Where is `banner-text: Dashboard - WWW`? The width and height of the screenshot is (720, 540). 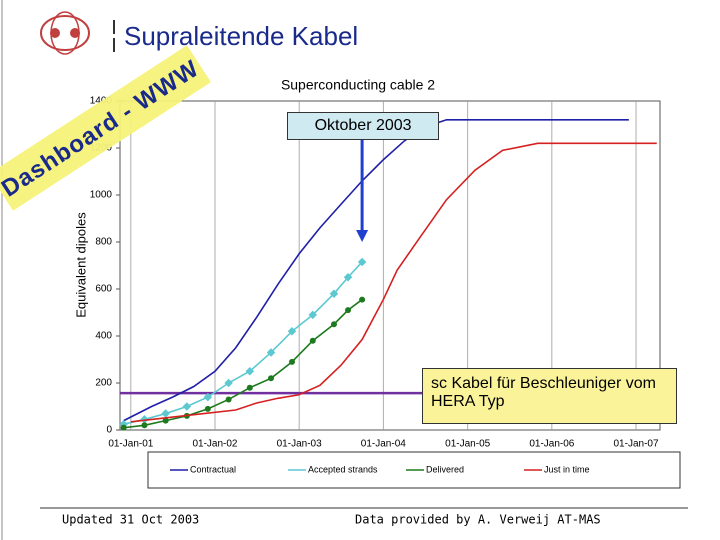
banner-text: Dashboard - WWW is located at coordinates (102, 129).